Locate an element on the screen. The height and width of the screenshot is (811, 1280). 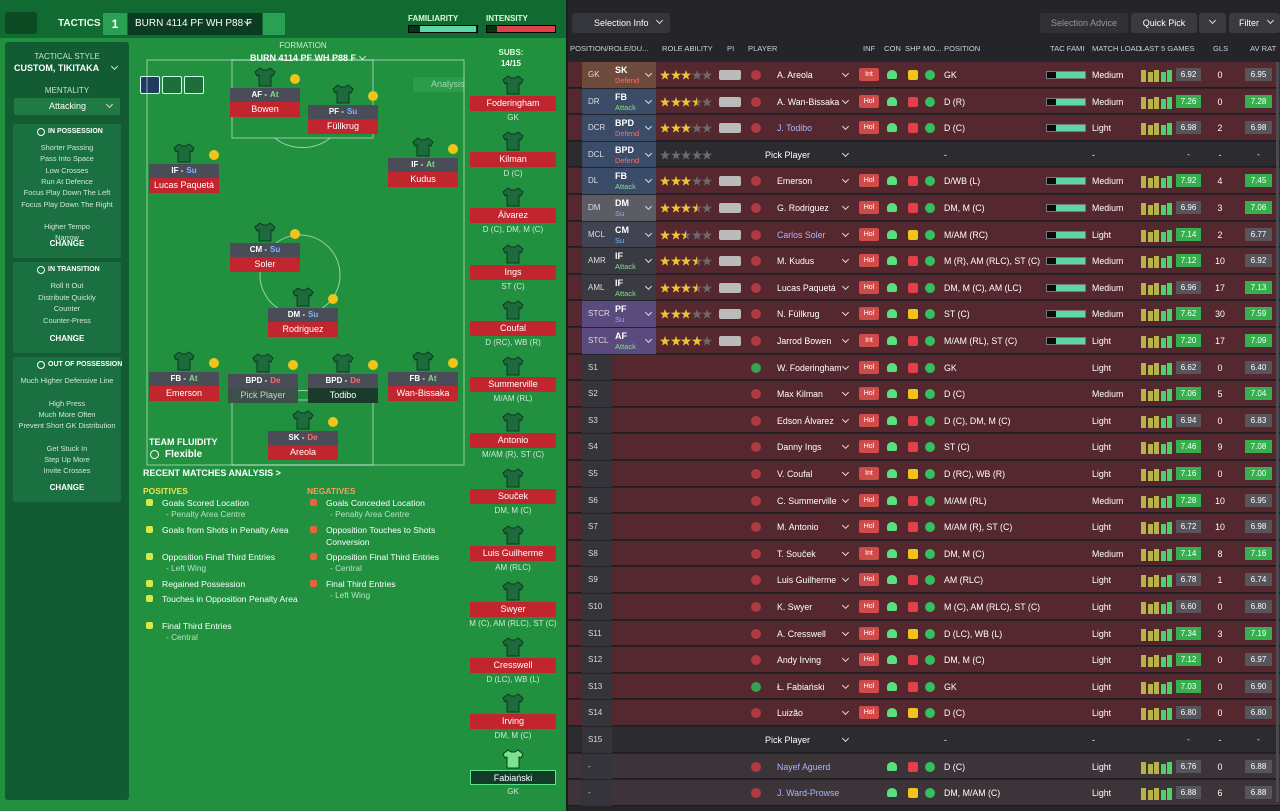
sub-name-box: Irving is located at coordinates (513, 722).